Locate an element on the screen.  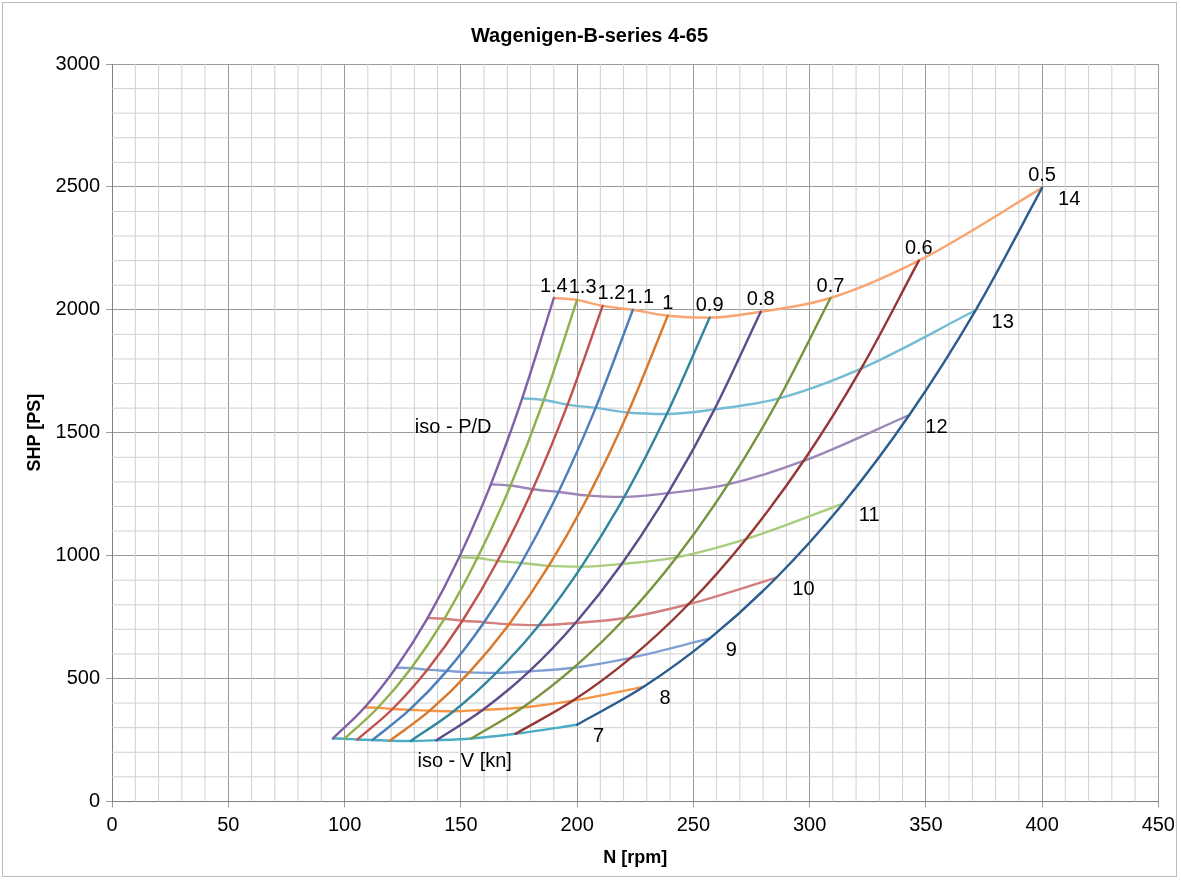
series-label: 0.7 is located at coordinates (830, 284).